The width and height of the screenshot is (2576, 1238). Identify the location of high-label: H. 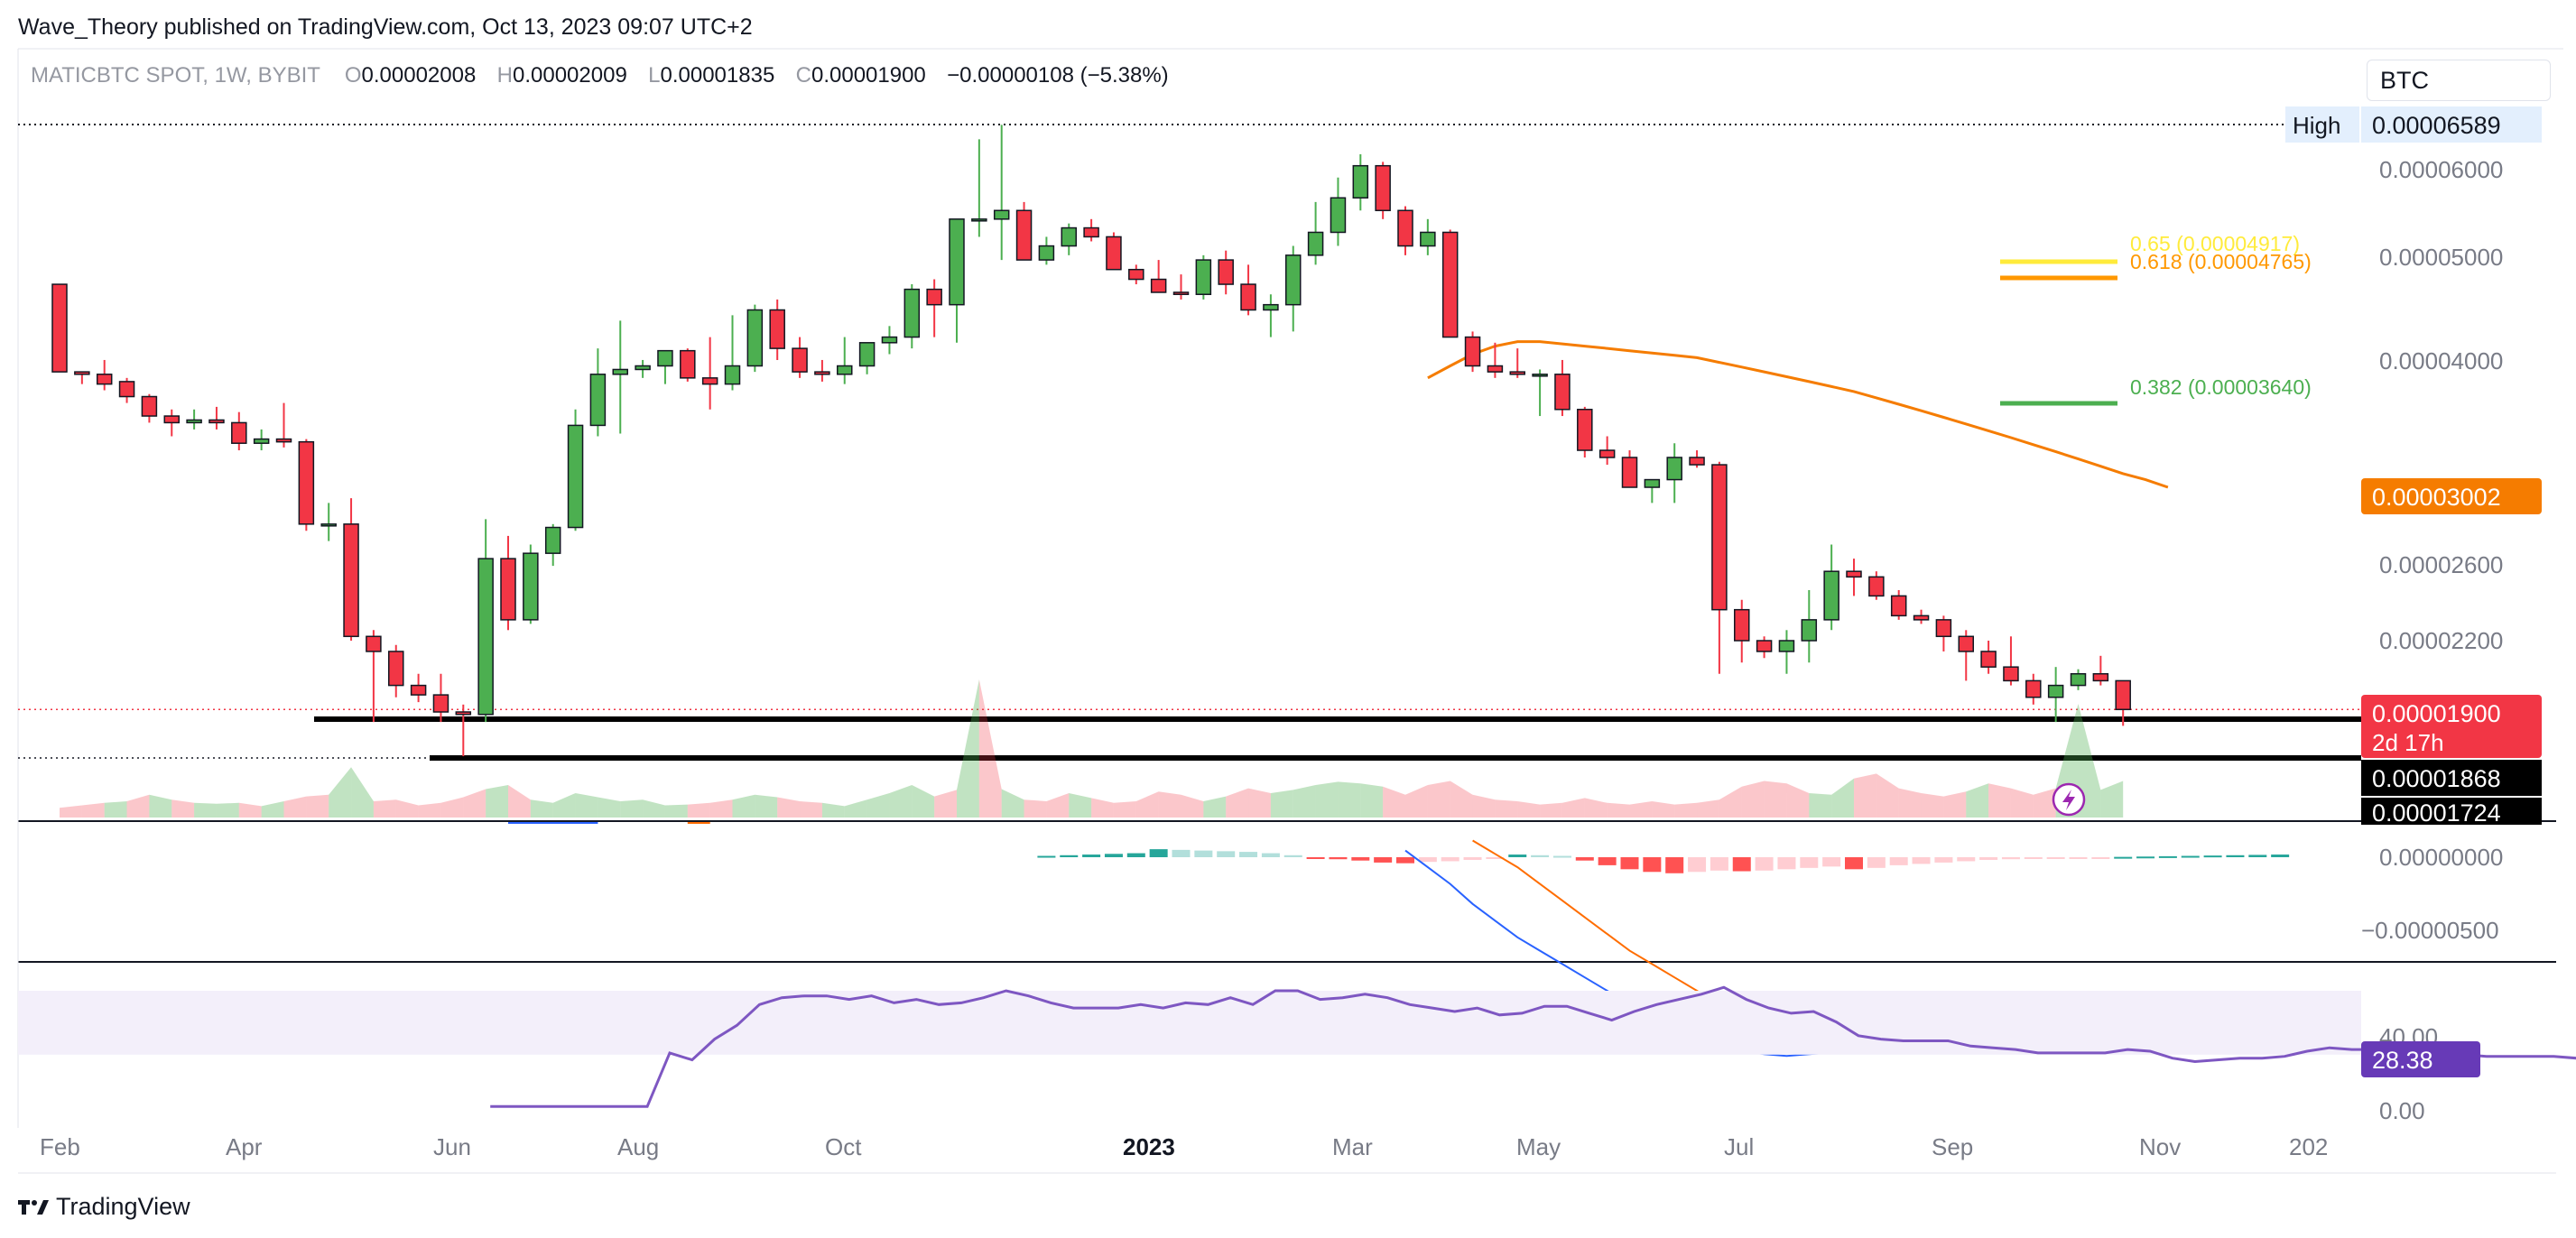
(504, 75).